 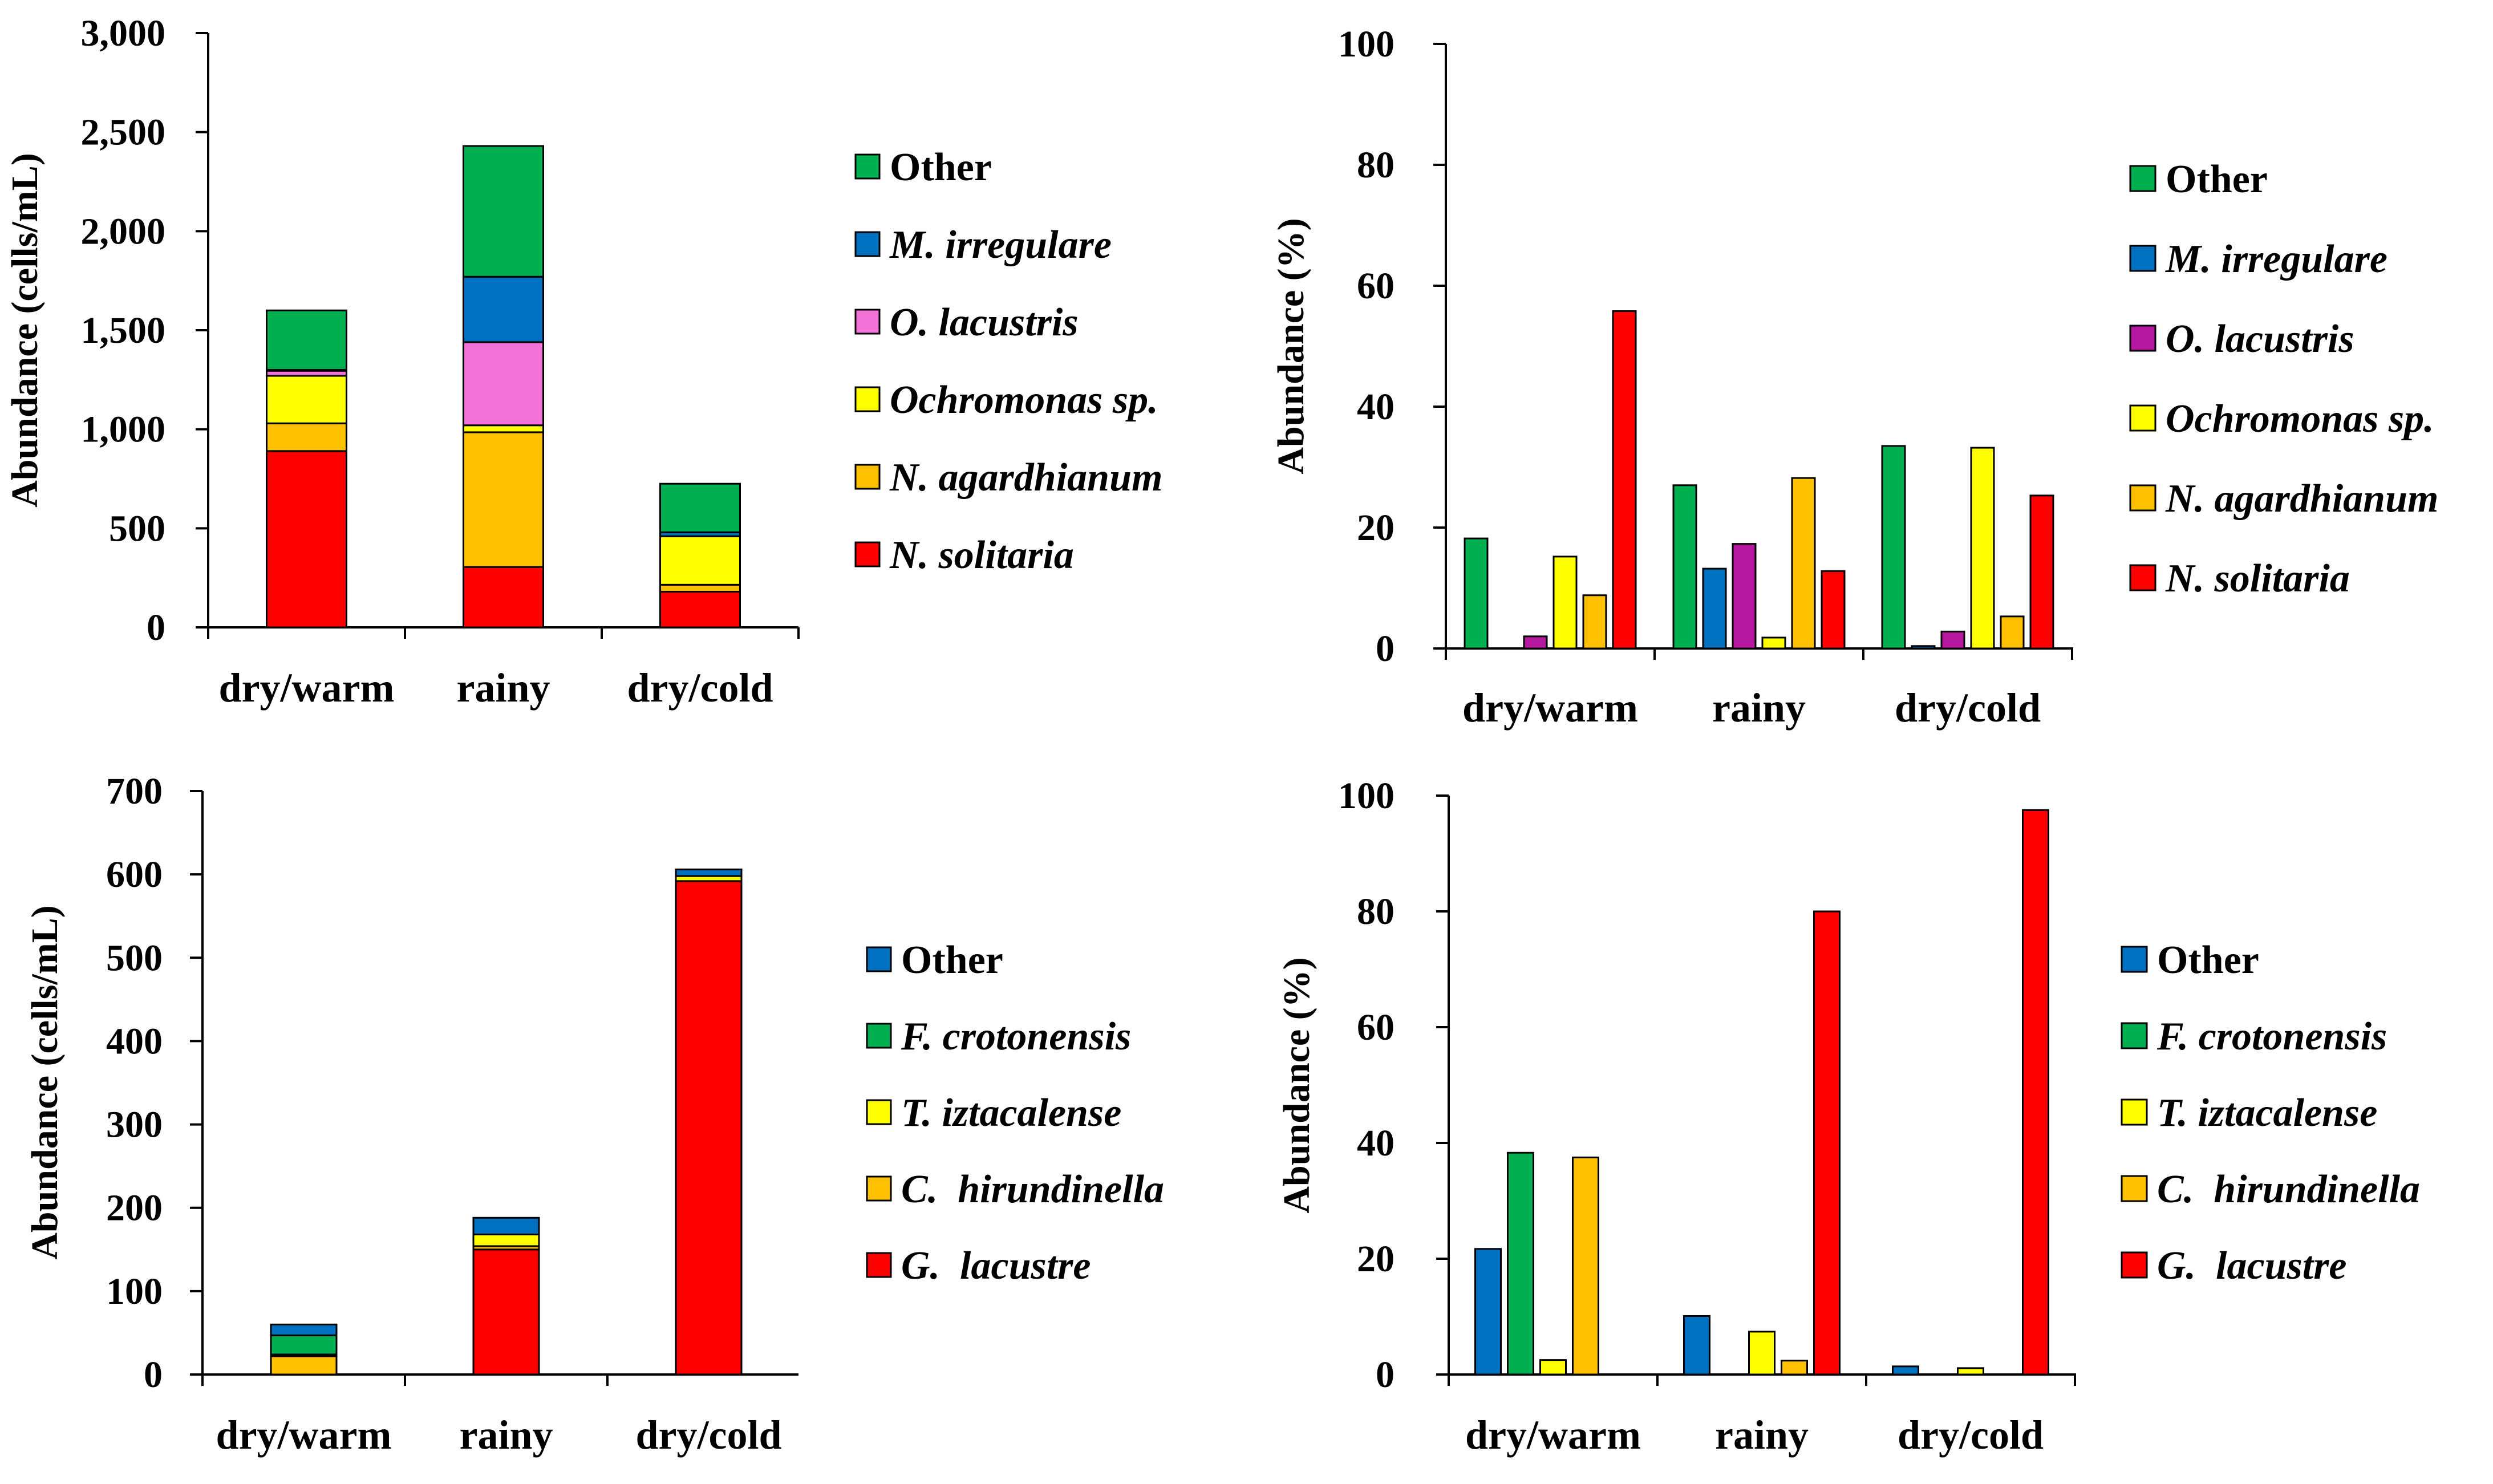 I want to click on bar-segment-n-agardhianum-dry-cold, so click(x=700, y=588).